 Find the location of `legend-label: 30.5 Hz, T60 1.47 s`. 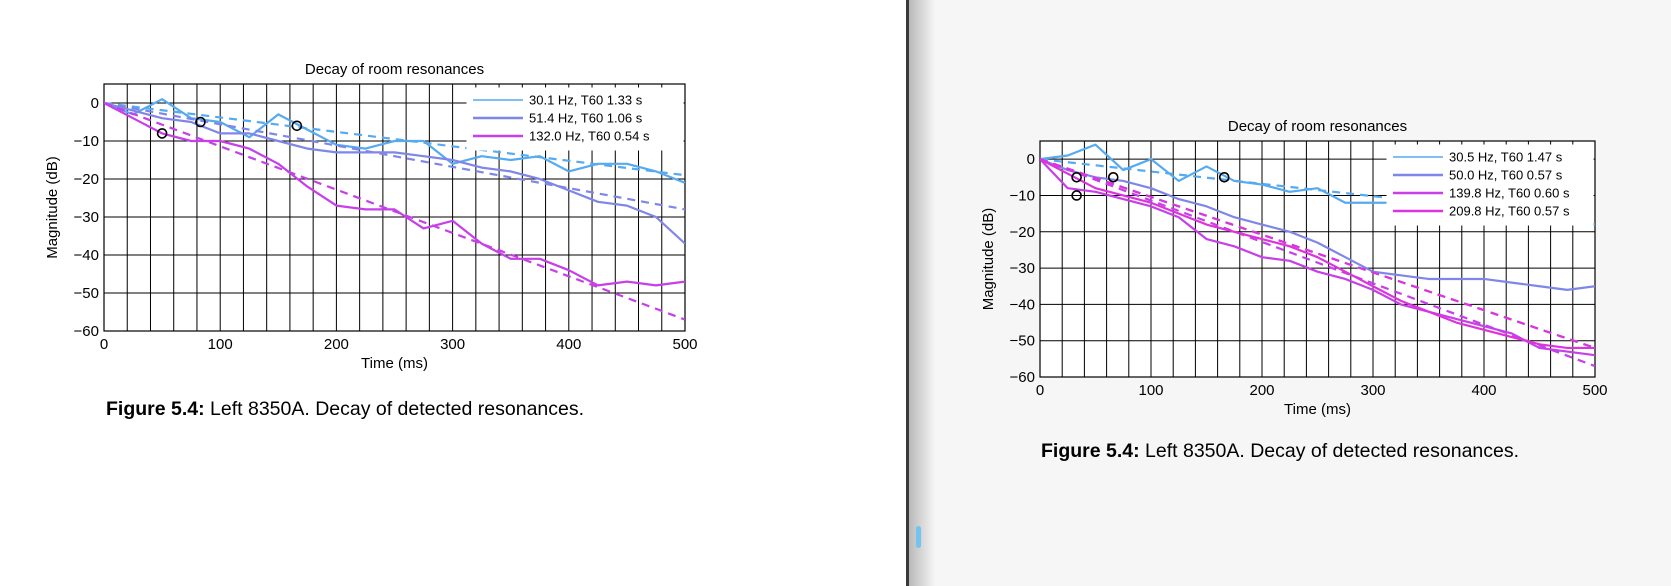

legend-label: 30.5 Hz, T60 1.47 s is located at coordinates (1506, 157).